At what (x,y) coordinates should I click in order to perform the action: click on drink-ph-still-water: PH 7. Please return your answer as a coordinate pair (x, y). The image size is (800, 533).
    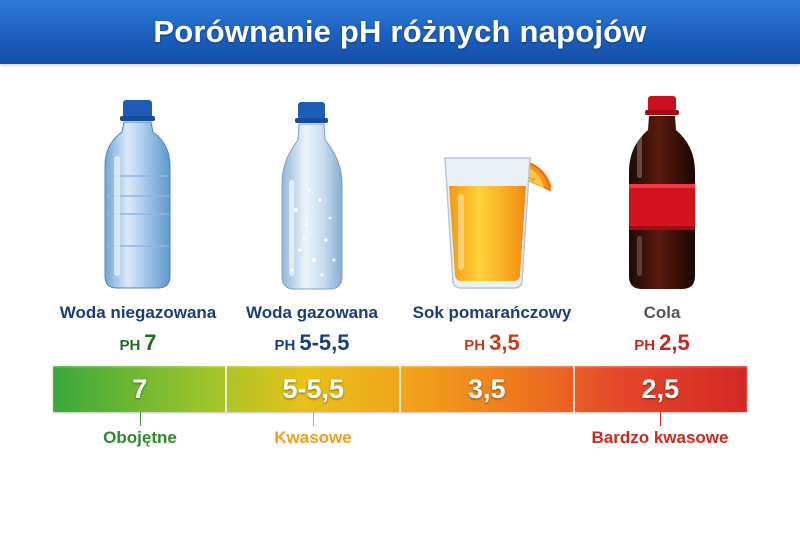
    Looking at the image, I should click on (138, 343).